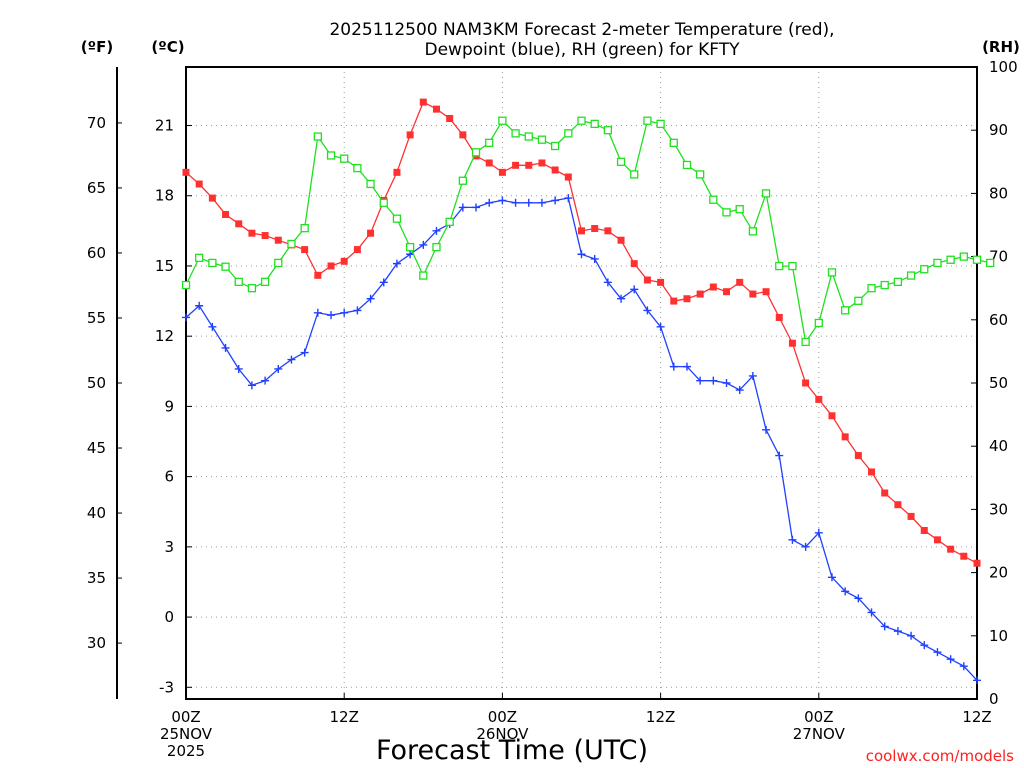  Describe the element at coordinates (169, 547) in the screenshot. I see `celsius-tick-label: 3` at that location.